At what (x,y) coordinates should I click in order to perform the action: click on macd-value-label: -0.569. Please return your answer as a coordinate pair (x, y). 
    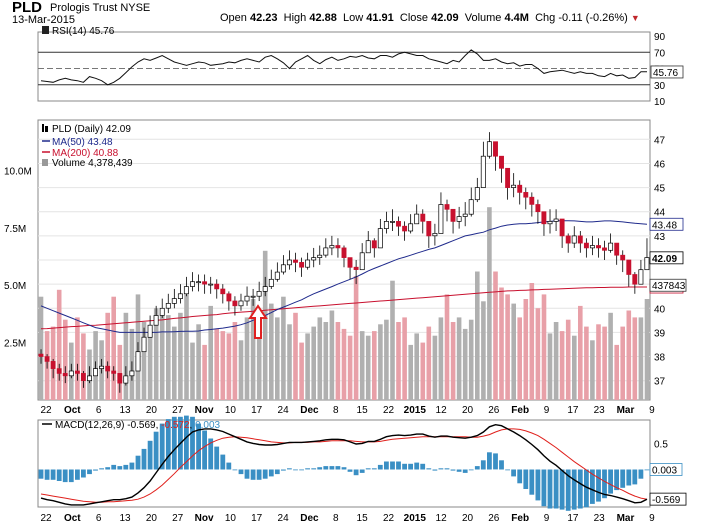
    Looking at the image, I should click on (666, 500).